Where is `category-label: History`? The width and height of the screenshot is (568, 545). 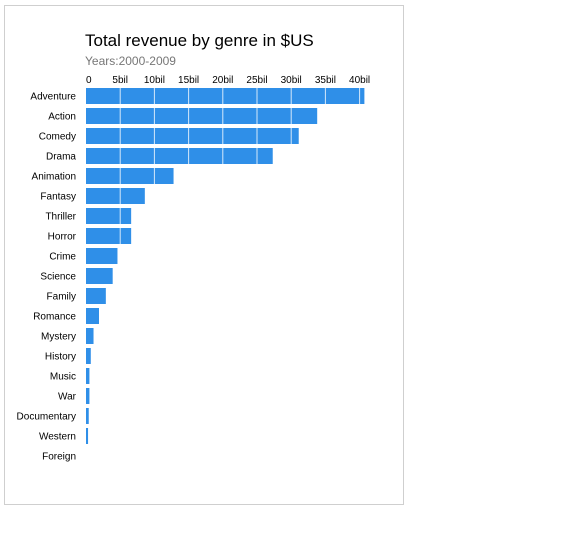
category-label: History is located at coordinates (60, 357).